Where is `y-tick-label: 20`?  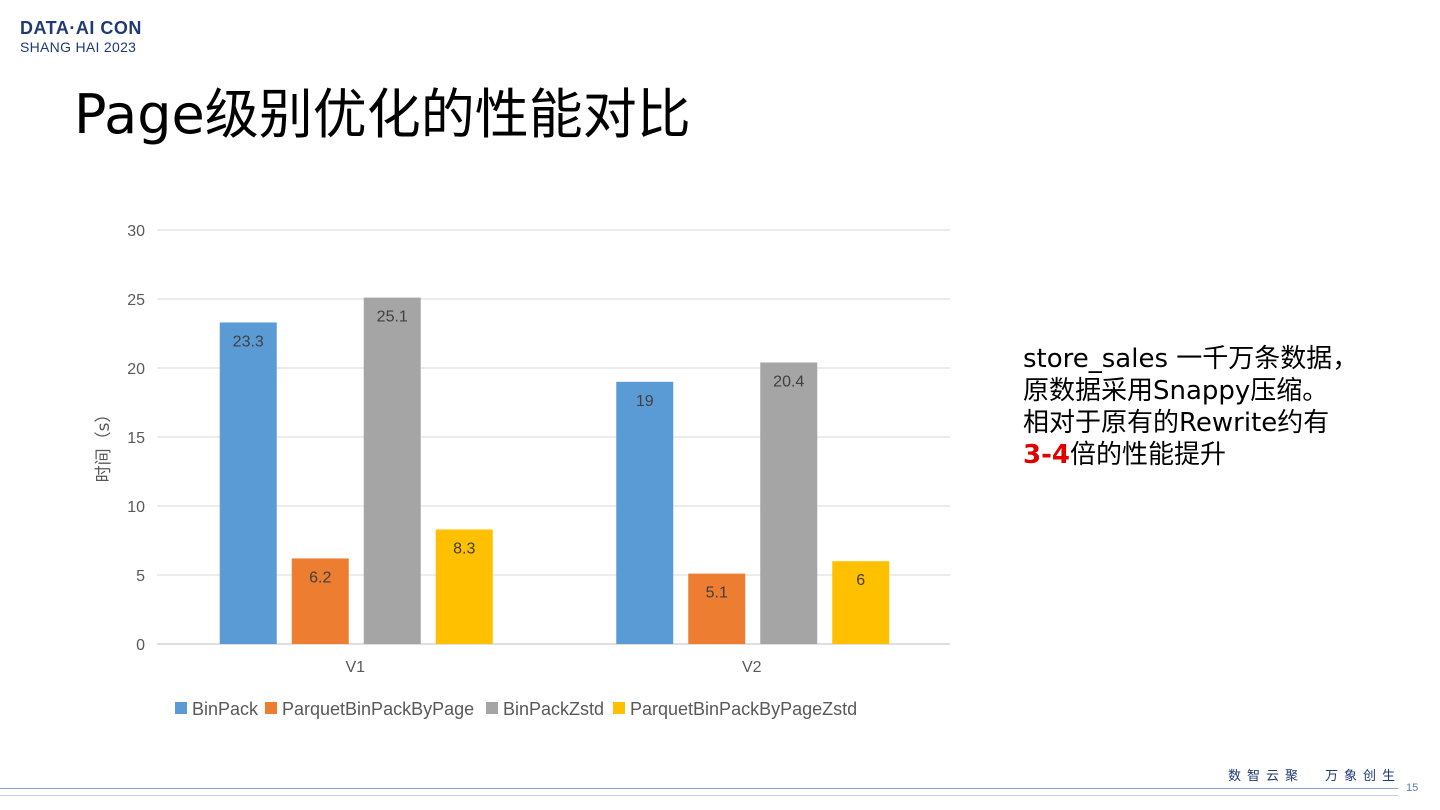
y-tick-label: 20 is located at coordinates (136, 369).